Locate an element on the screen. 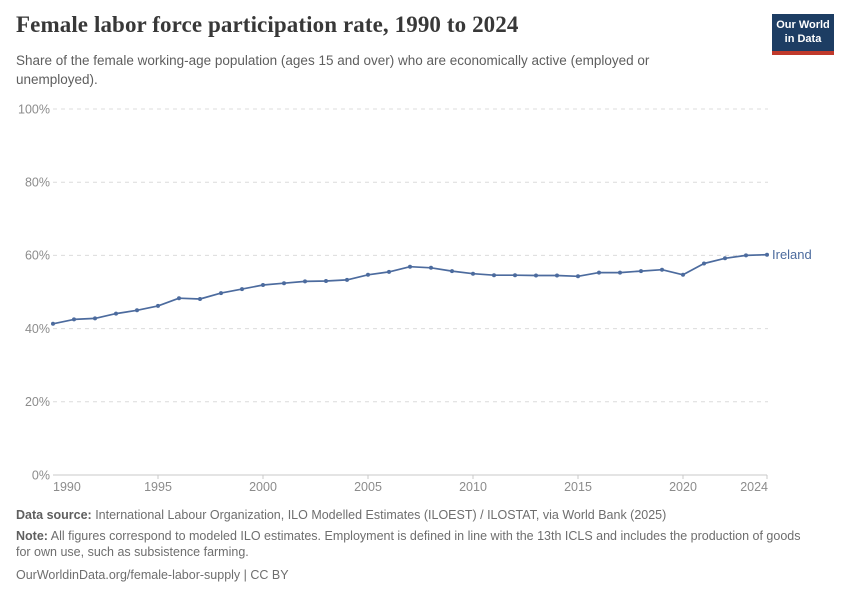  x-axis-label: 1995 is located at coordinates (158, 487).